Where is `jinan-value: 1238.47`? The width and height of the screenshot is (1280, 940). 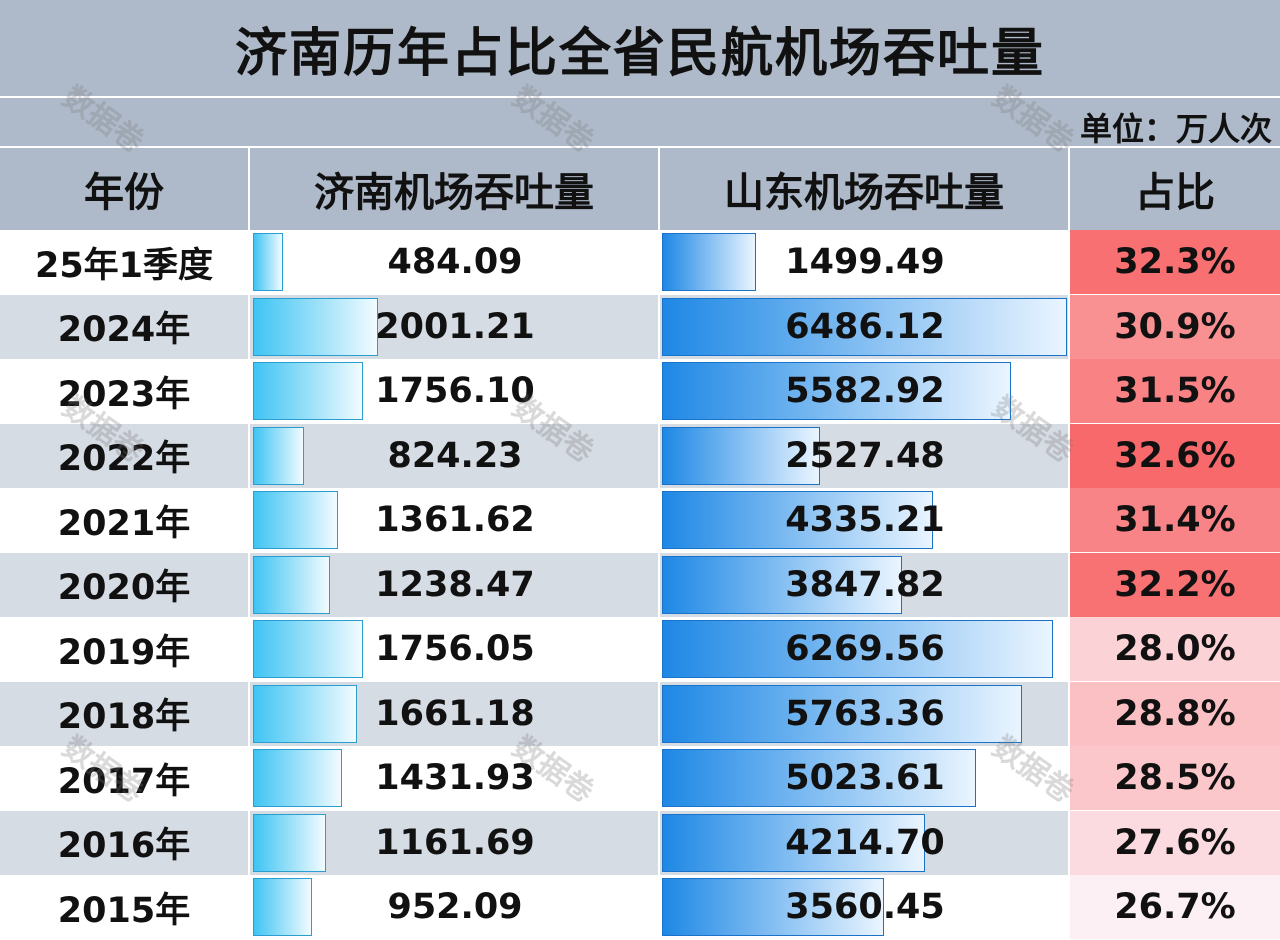 jinan-value: 1238.47 is located at coordinates (455, 584).